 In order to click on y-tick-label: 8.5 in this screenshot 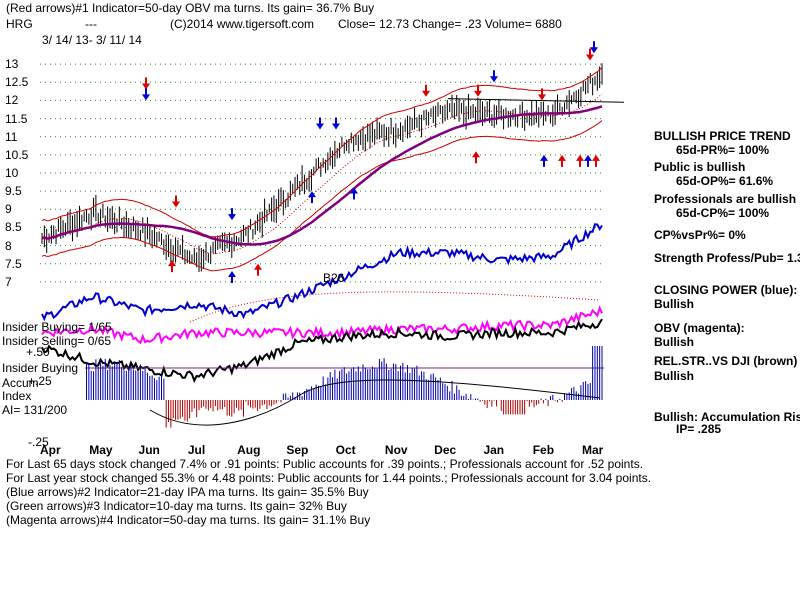, I will do `click(13, 227)`.